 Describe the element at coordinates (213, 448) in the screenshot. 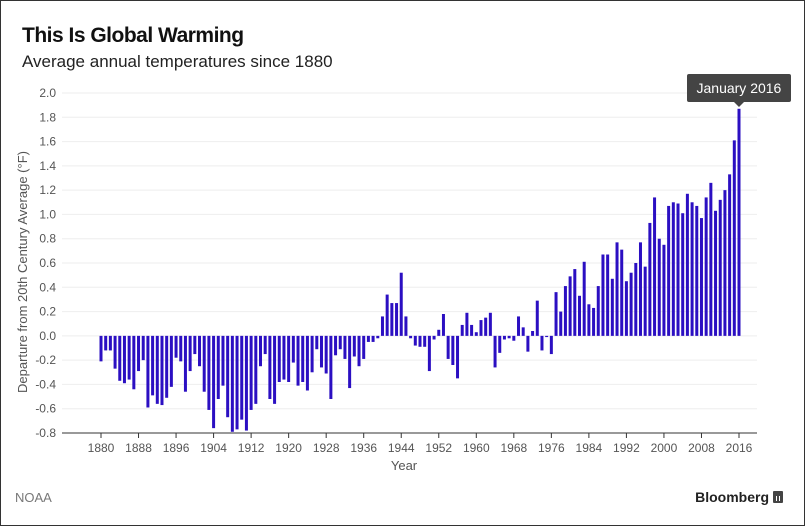

I see `x-tick-label: 1904` at that location.